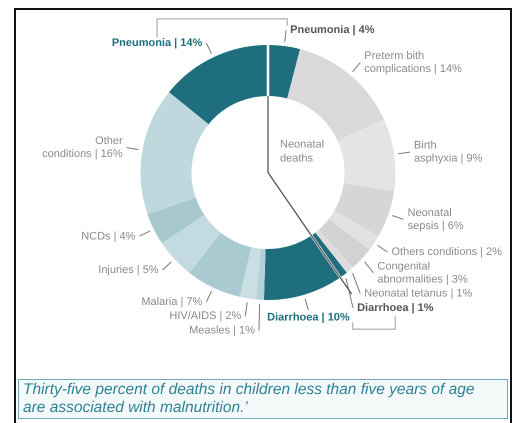 The image size is (516, 423). Describe the element at coordinates (418, 293) in the screenshot. I see `slice-label: Neonatal tetanus | 1%` at that location.